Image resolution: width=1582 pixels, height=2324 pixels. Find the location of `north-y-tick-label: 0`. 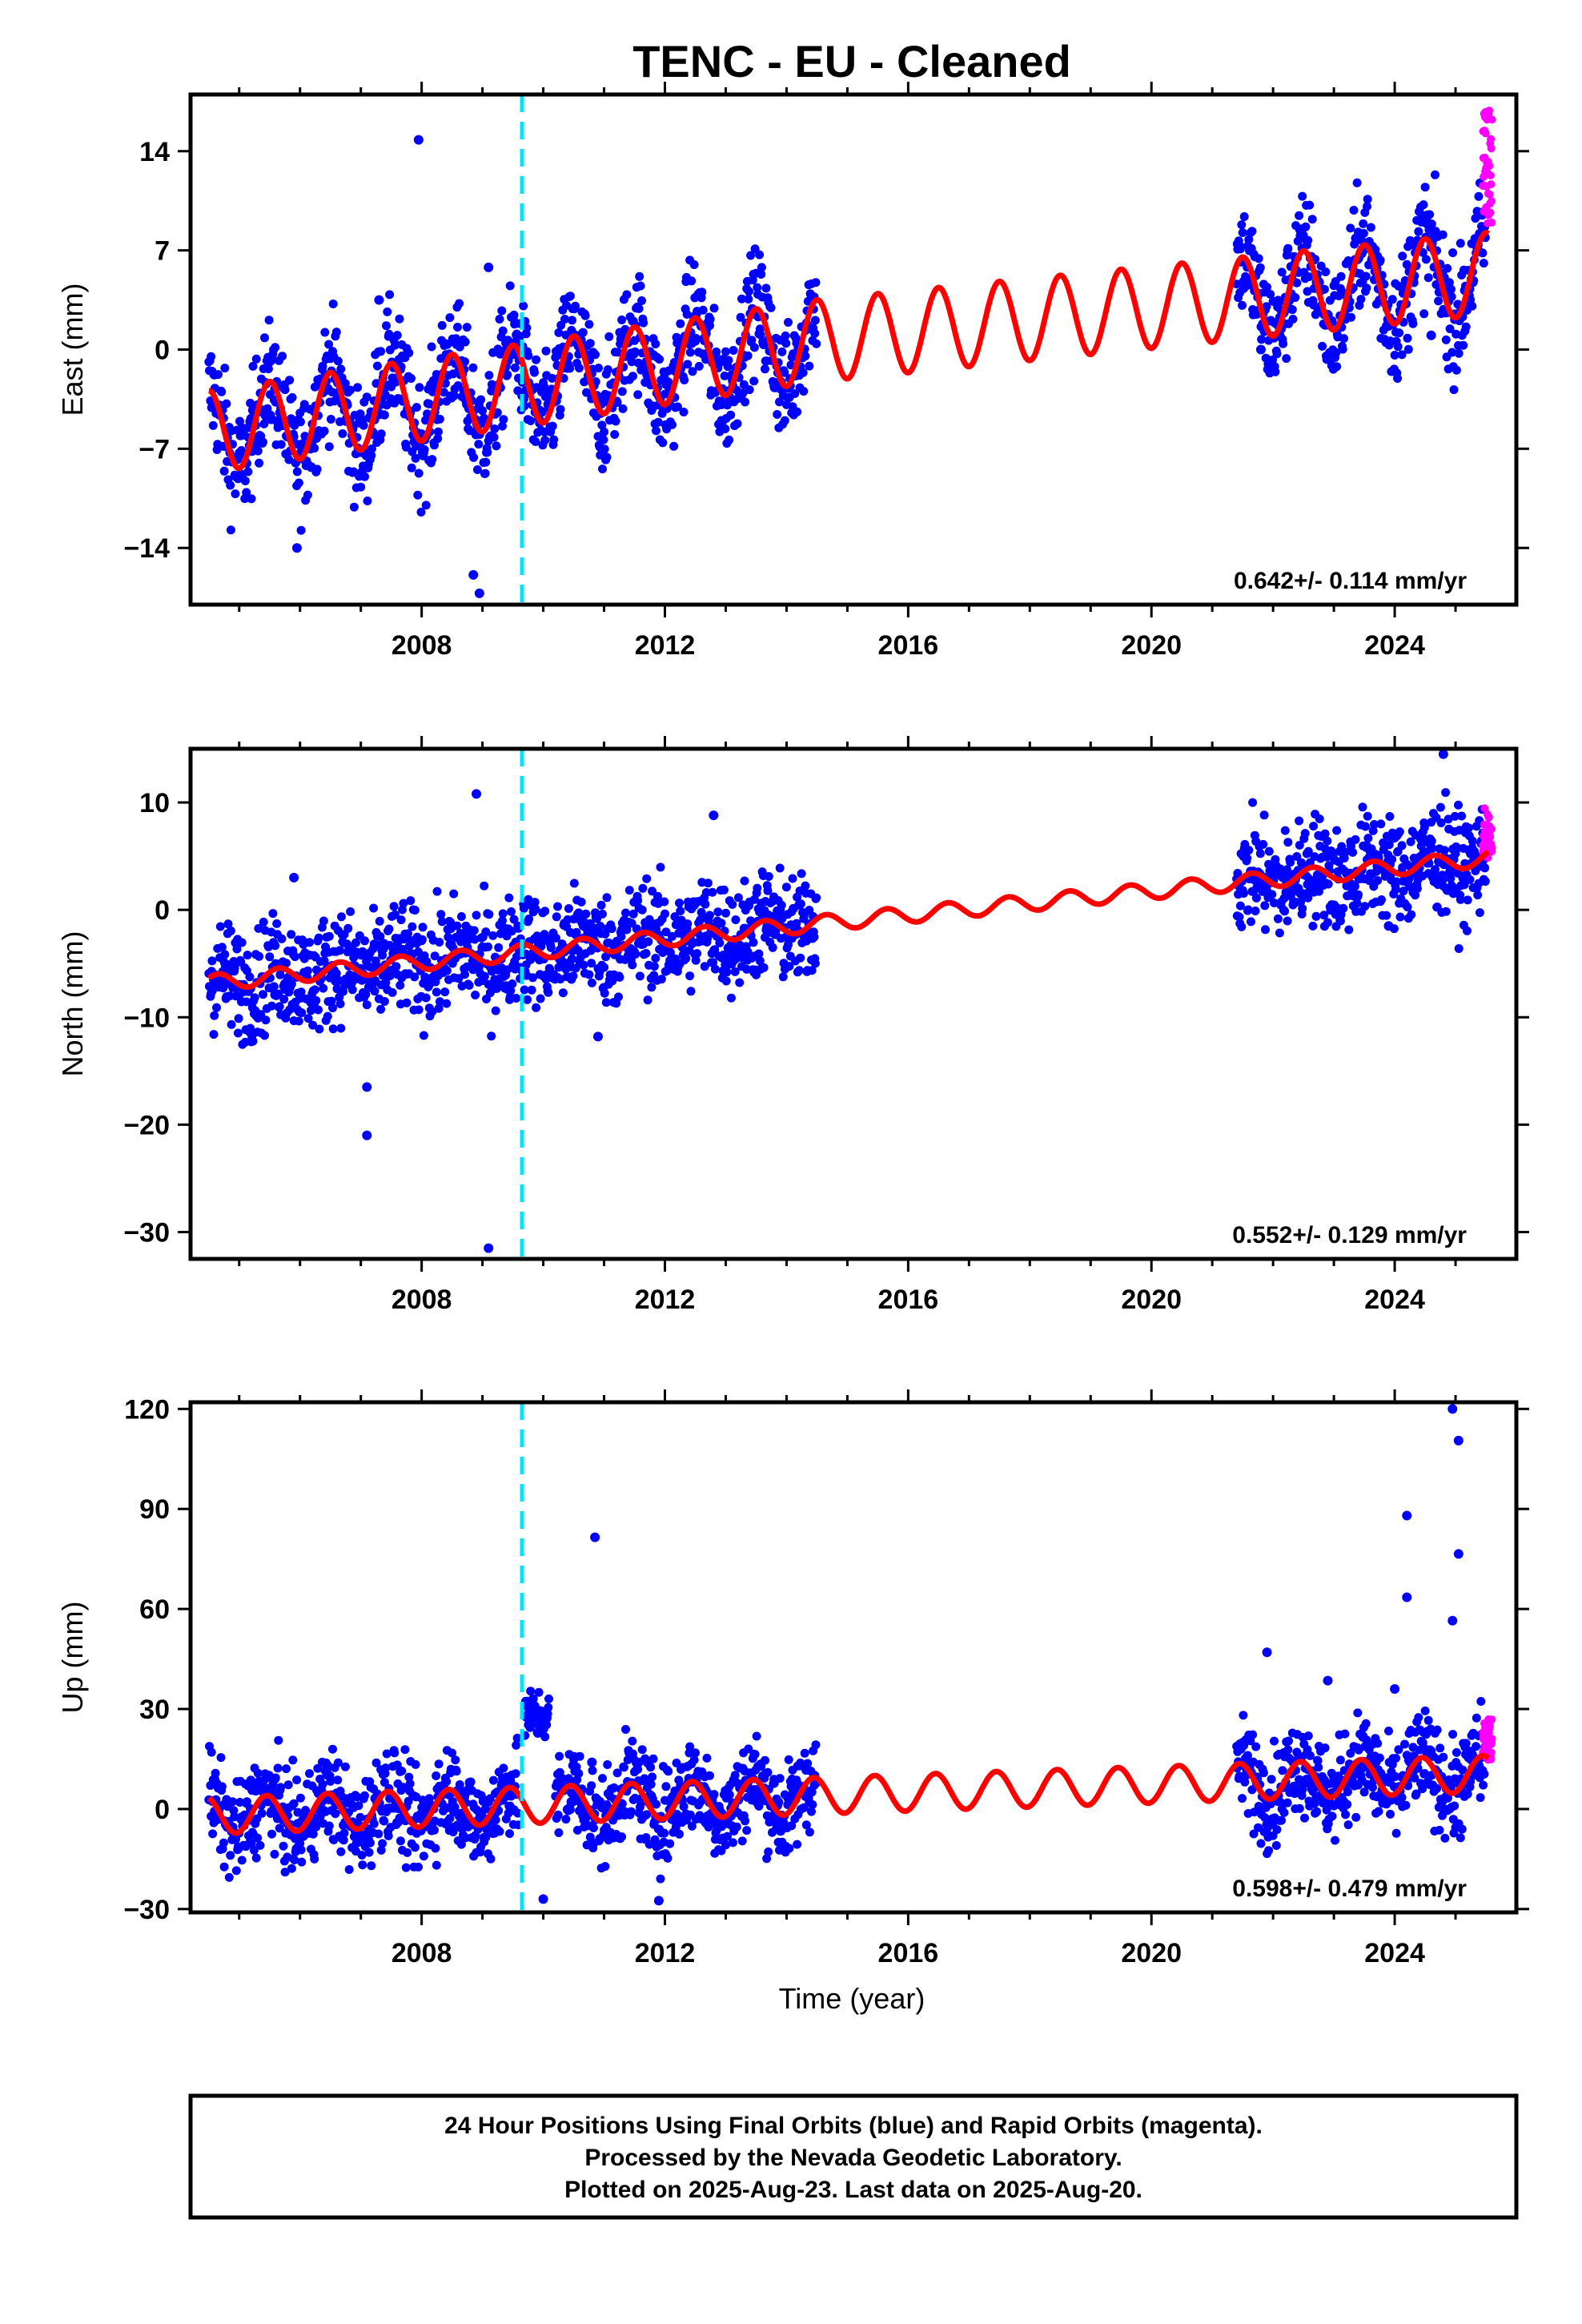

north-y-tick-label: 0 is located at coordinates (162, 910).